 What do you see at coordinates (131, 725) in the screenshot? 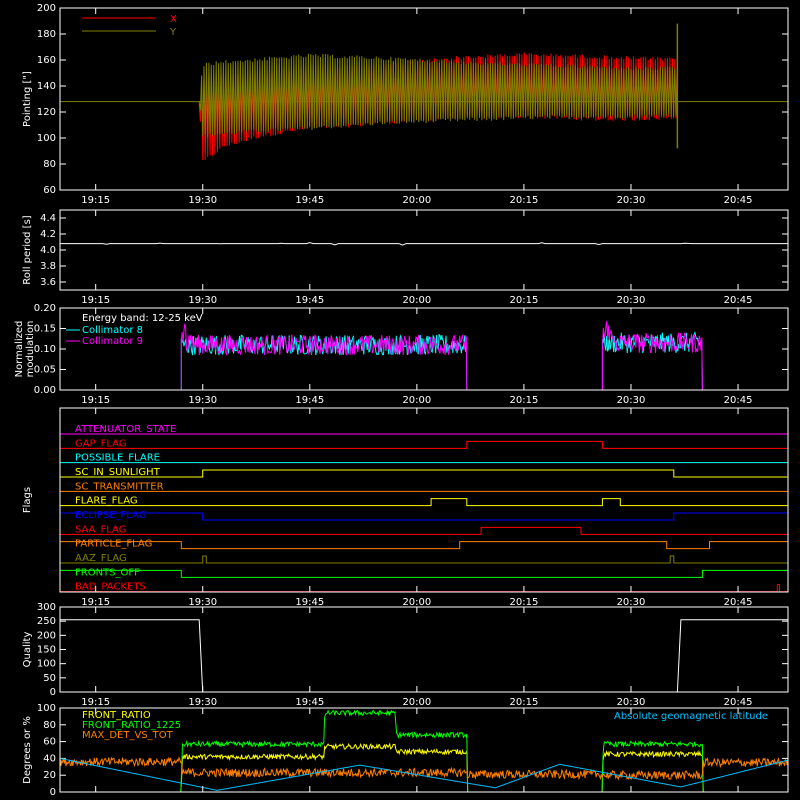
I see `ratios-legend-label: FRONT_RATIO_1225` at bounding box center [131, 725].